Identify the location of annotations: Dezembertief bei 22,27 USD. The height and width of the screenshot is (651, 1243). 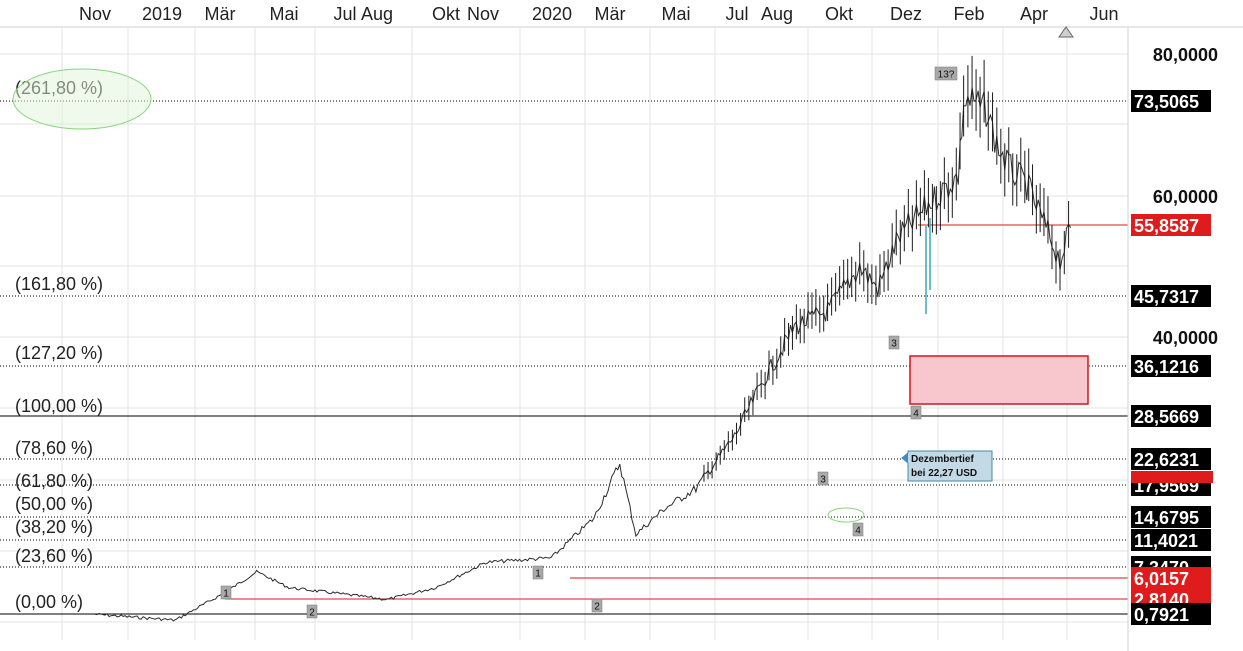
(947, 466).